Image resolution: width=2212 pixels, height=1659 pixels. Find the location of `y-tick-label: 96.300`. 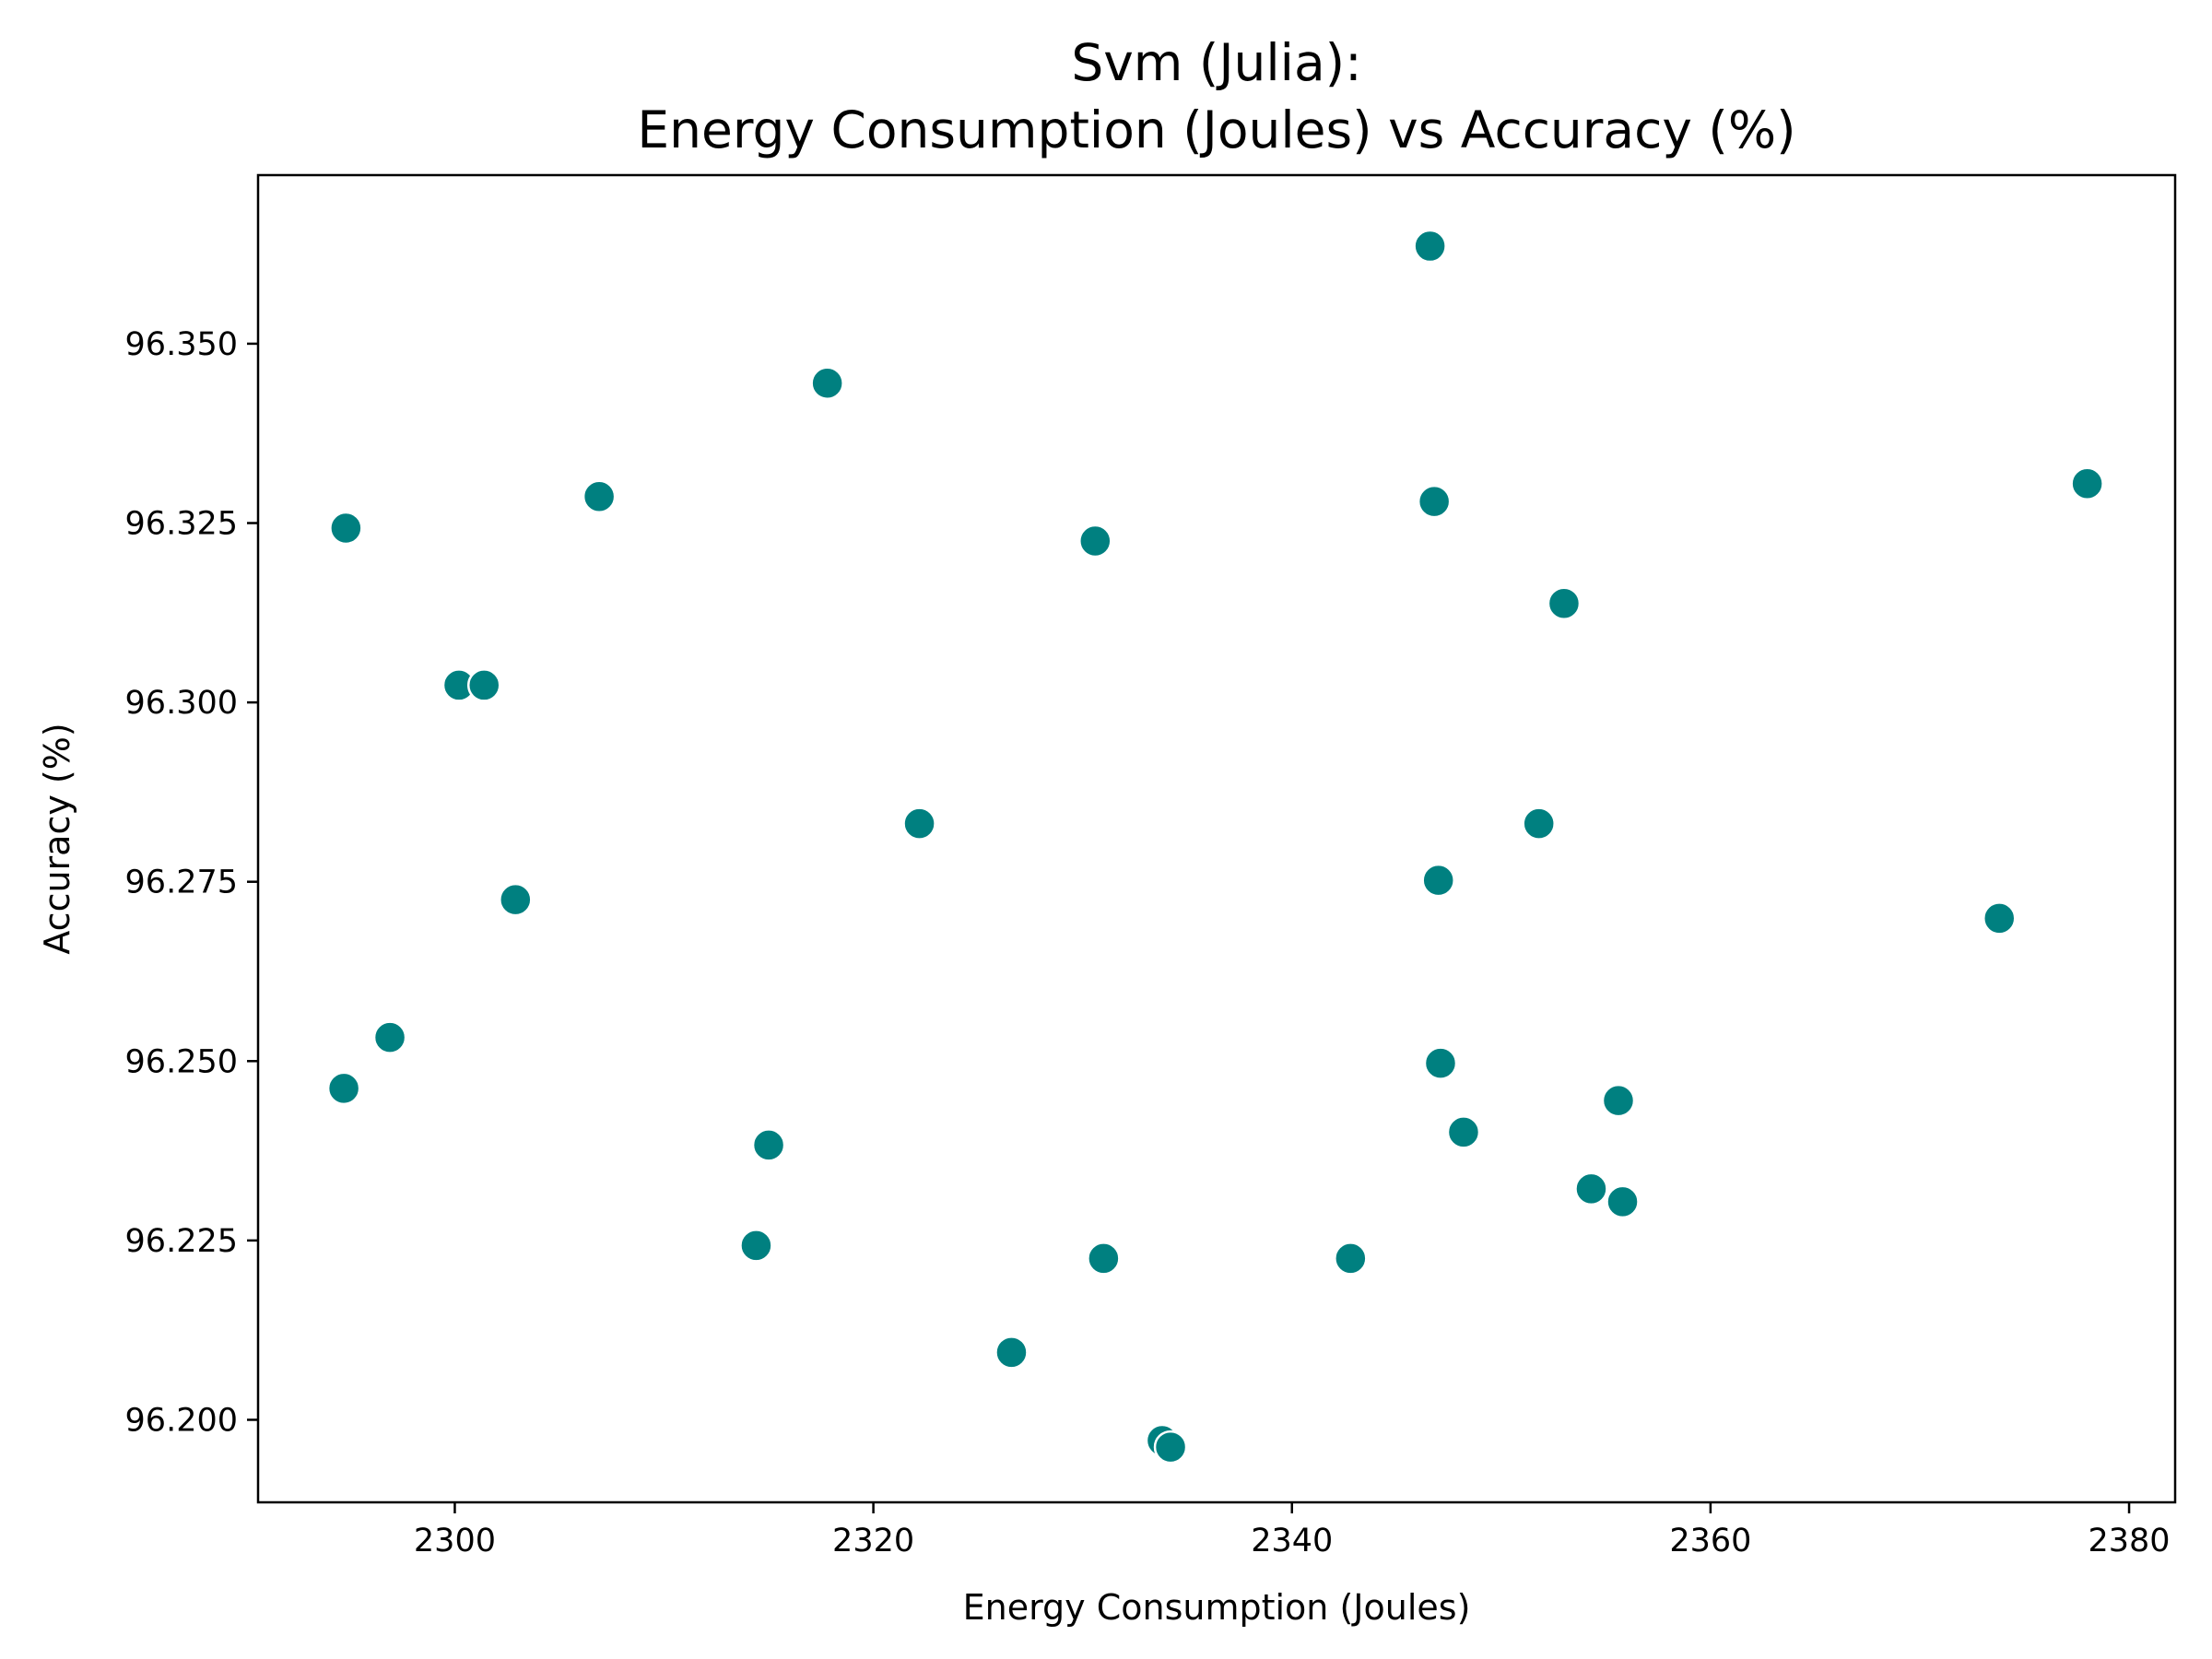

y-tick-label: 96.300 is located at coordinates (181, 703).